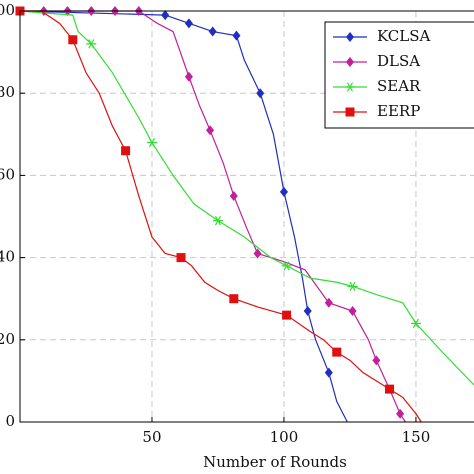 This screenshot has height=474, width=474. I want to click on x-tick-label: 100, so click(284, 437).